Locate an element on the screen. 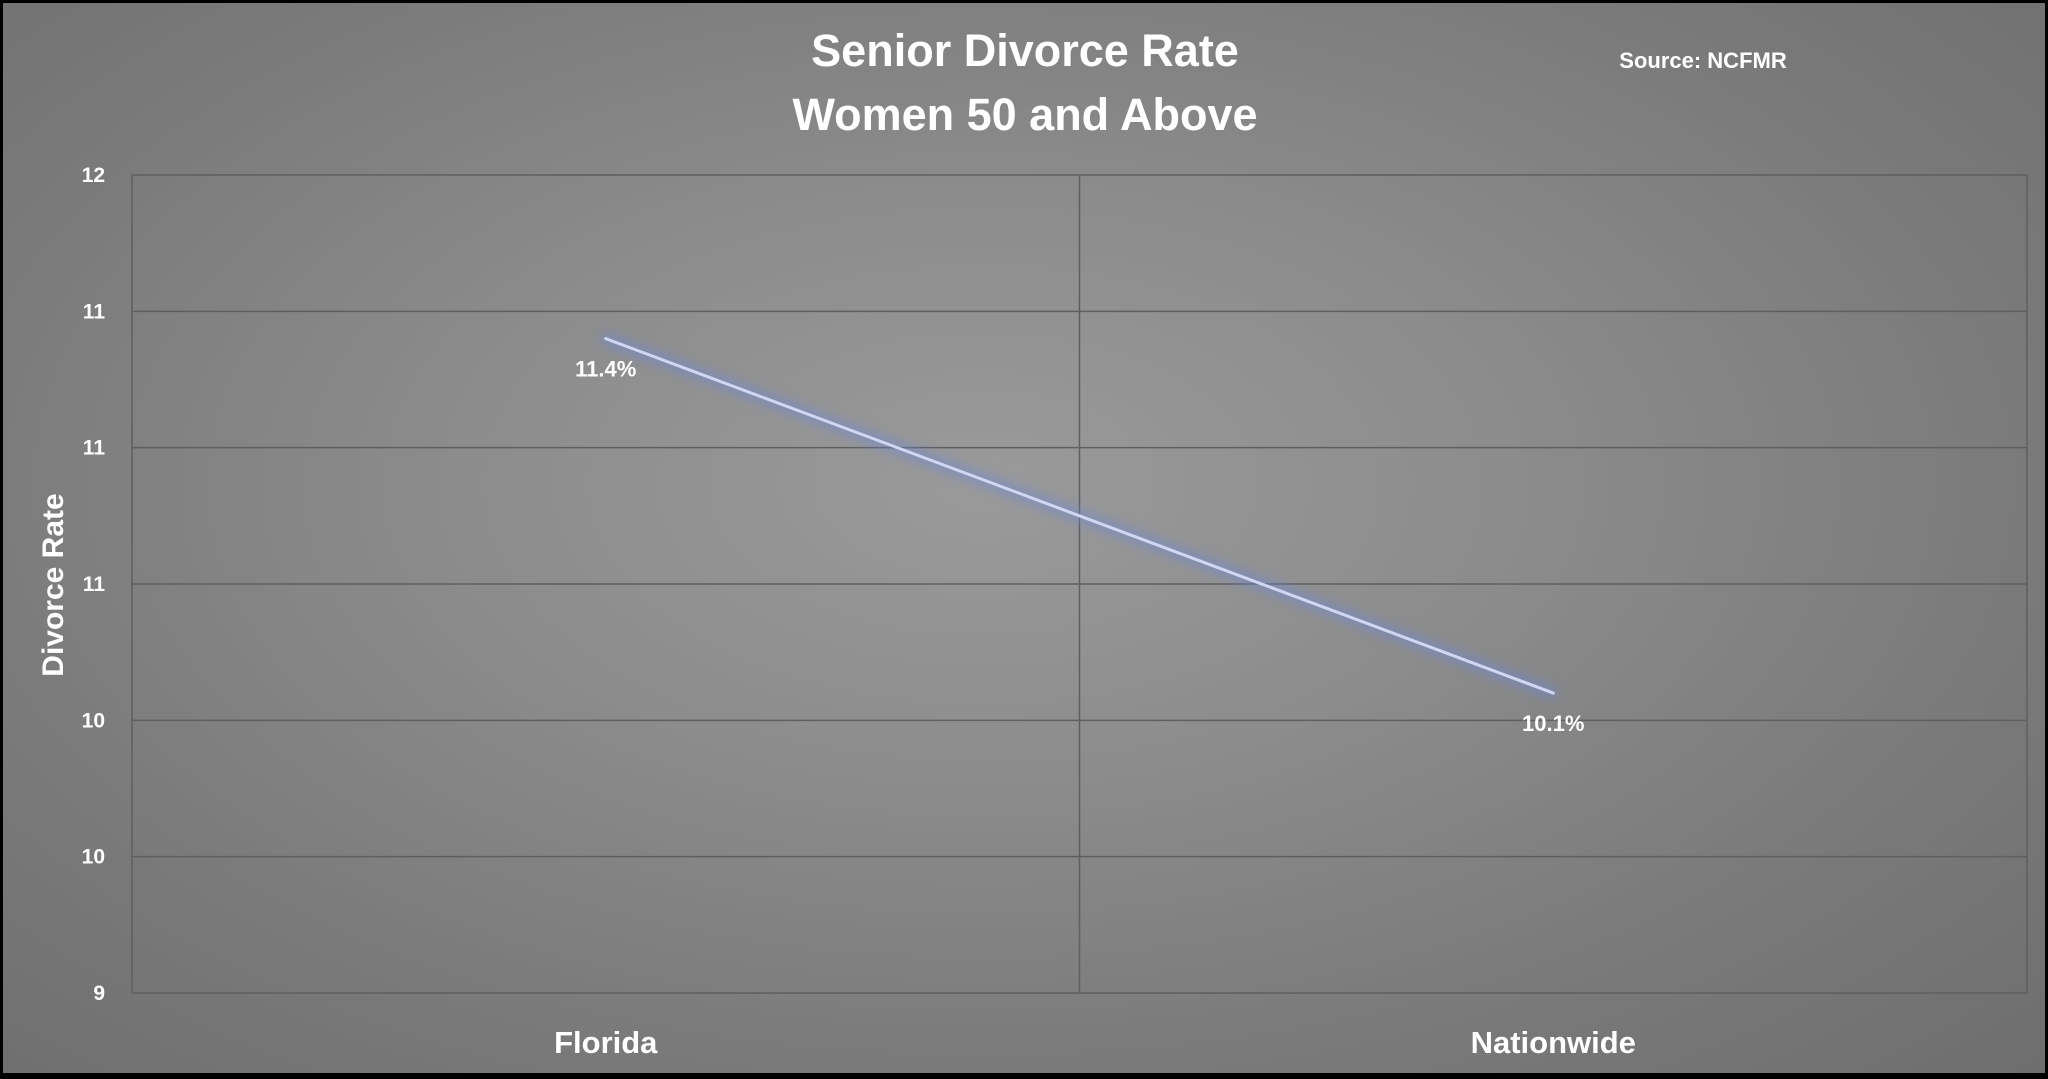 This screenshot has width=2048, height=1079. y-tick-label: 9 is located at coordinates (99, 993).